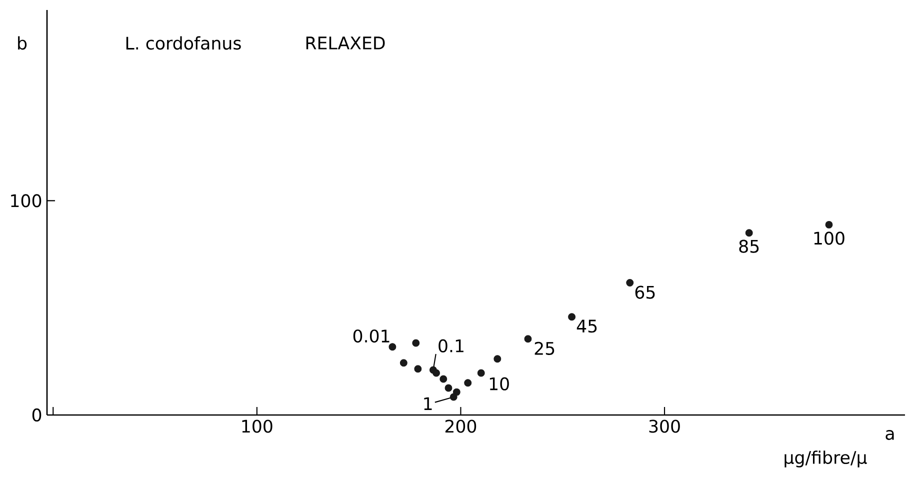 The height and width of the screenshot is (477, 914). What do you see at coordinates (829, 238) in the screenshot?
I see `annotation: 100` at bounding box center [829, 238].